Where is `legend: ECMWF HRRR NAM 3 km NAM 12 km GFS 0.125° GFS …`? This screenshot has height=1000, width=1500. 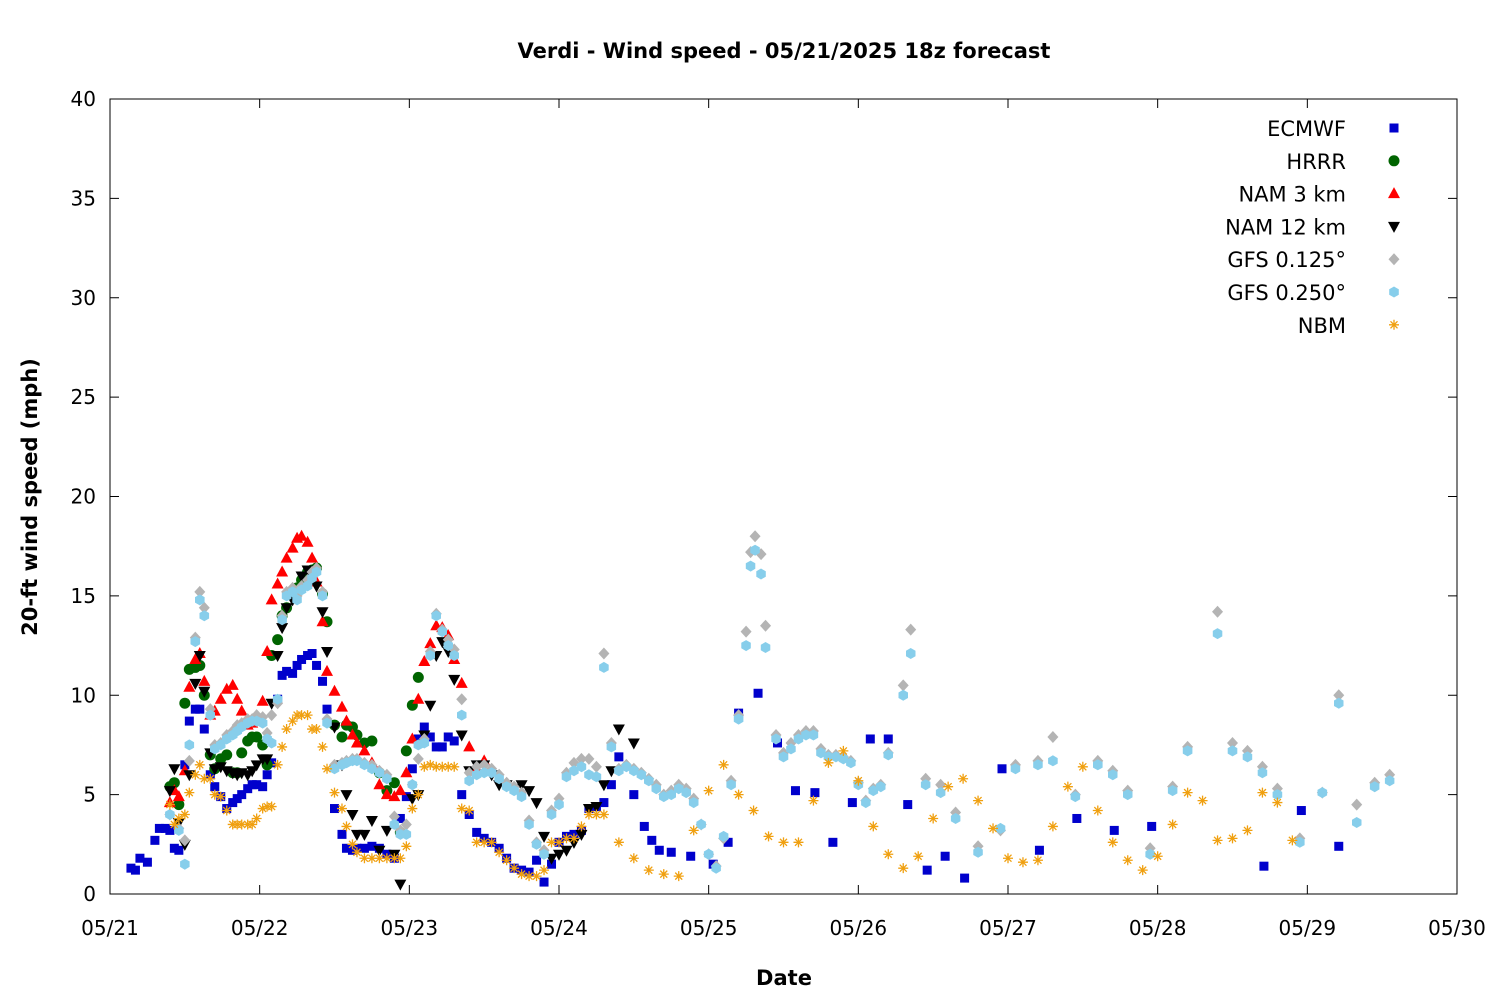
legend: ECMWF HRRR NAM 3 km NAM 12 km GFS 0.125° GFS … is located at coordinates (1312, 227).